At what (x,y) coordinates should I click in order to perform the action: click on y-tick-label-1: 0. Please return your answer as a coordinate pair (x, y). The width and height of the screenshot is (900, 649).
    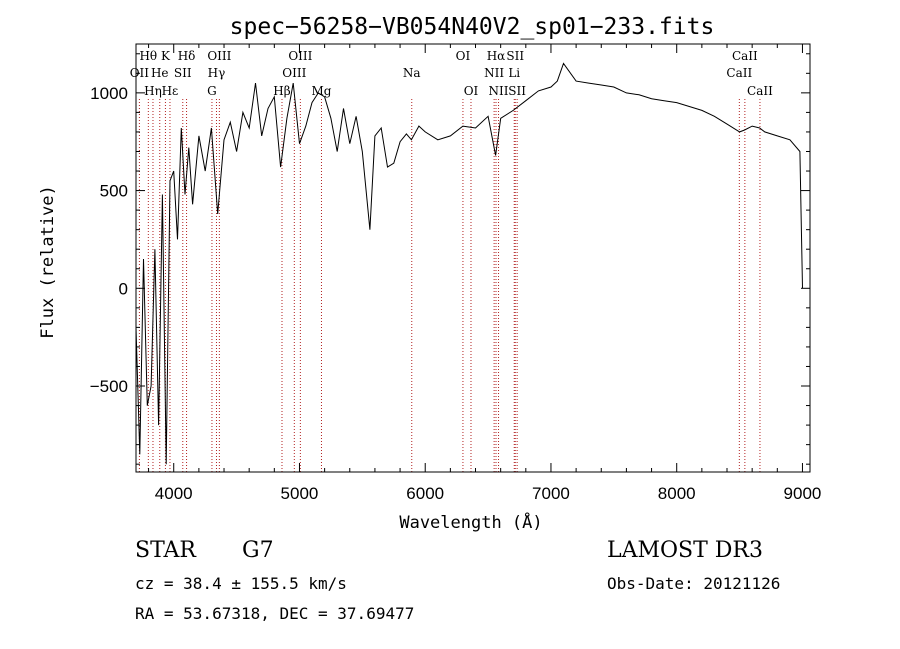
    Looking at the image, I should click on (123, 288).